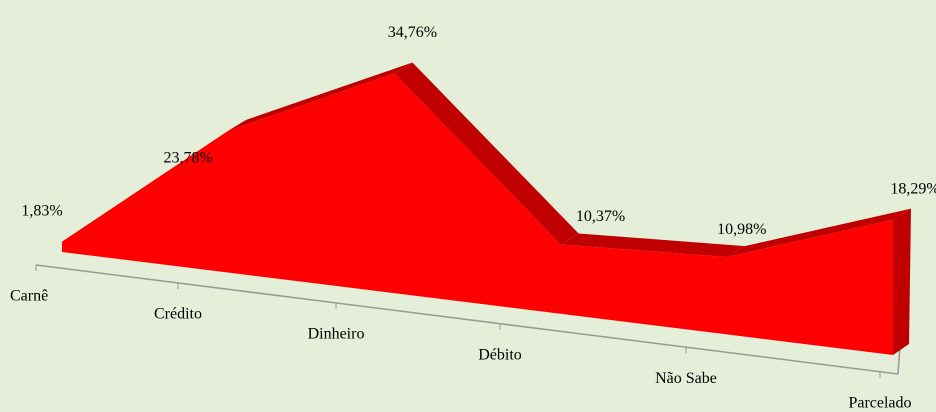 The width and height of the screenshot is (936, 412). I want to click on value-label: 10,37%, so click(600, 216).